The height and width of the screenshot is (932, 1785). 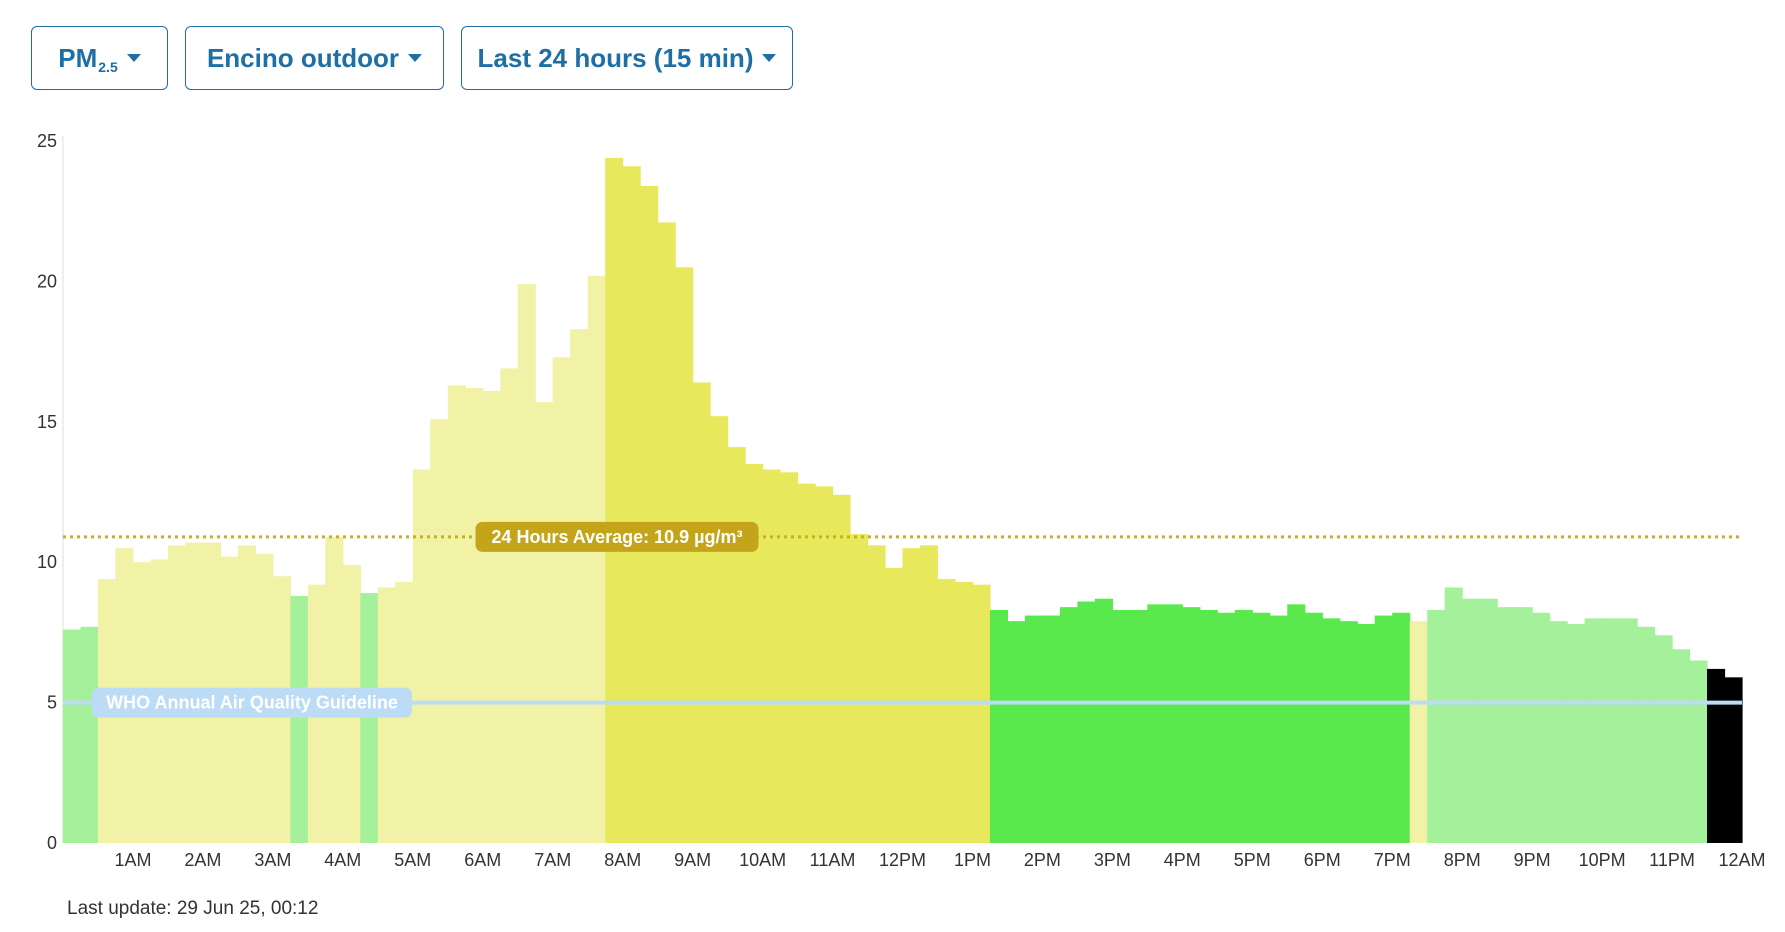 What do you see at coordinates (202, 860) in the screenshot?
I see `x-tick-label: 2AM` at bounding box center [202, 860].